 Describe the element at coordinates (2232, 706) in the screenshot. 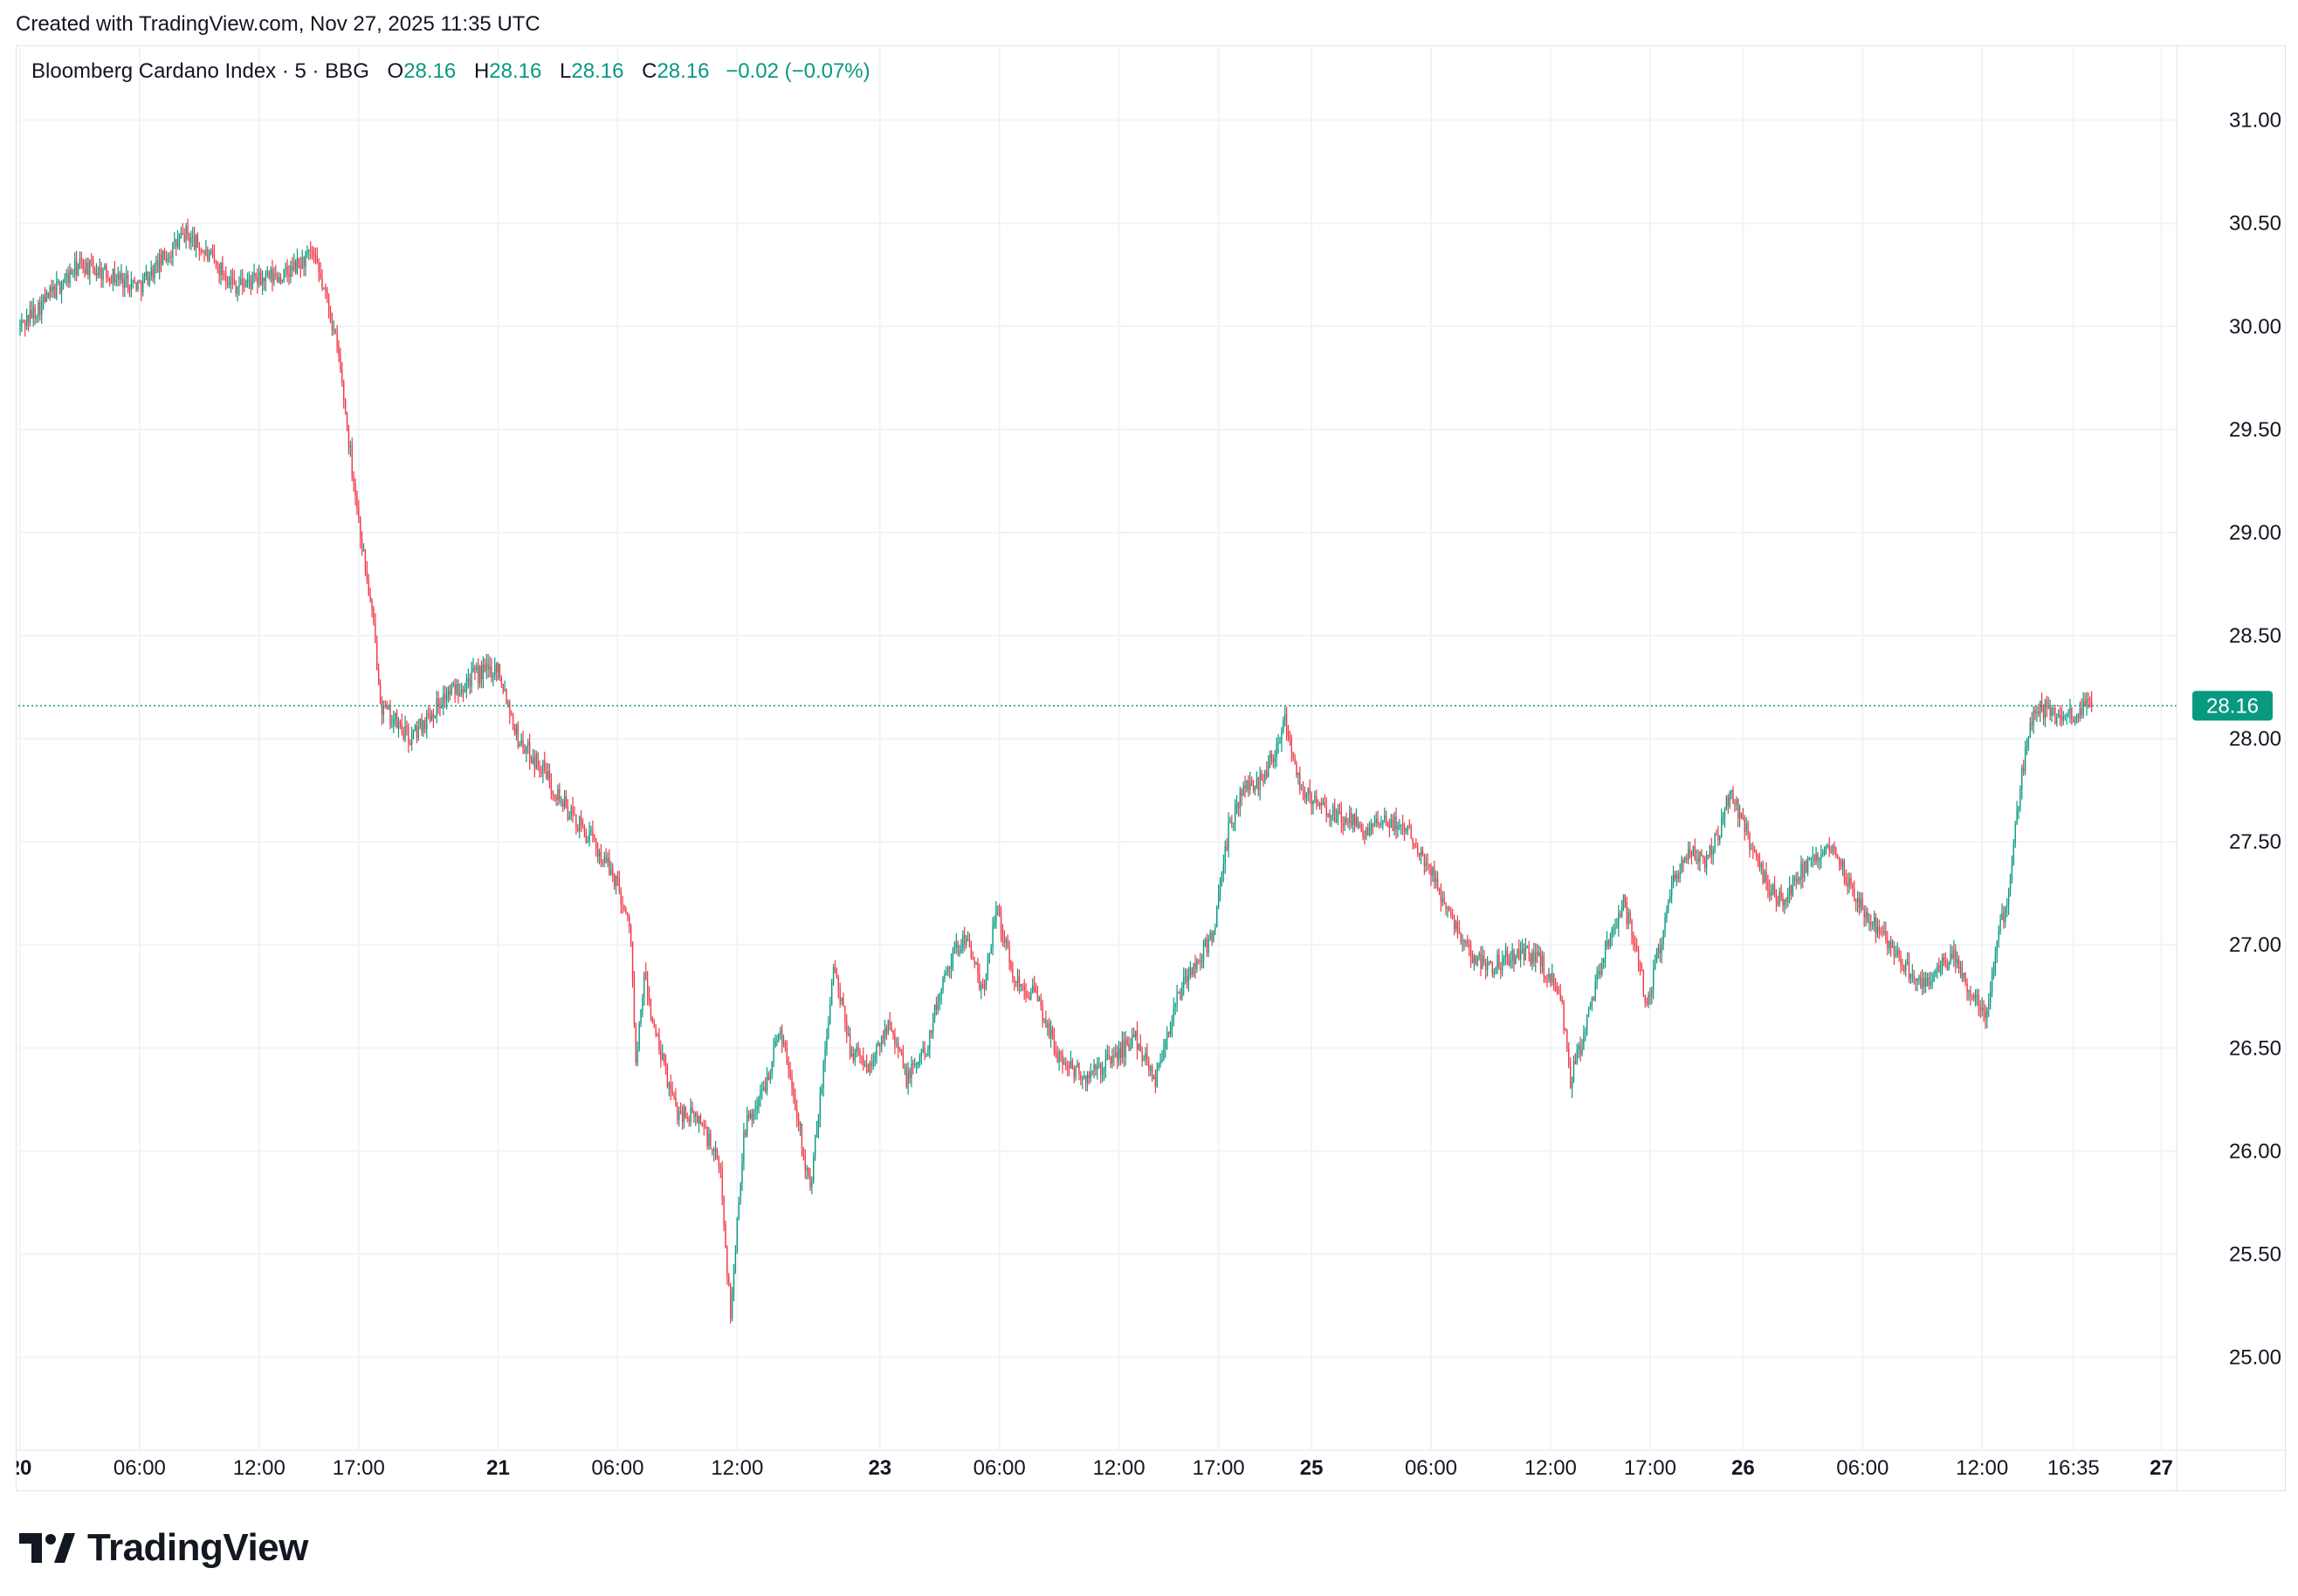

I see `last-price-tag-label: 28.16` at that location.